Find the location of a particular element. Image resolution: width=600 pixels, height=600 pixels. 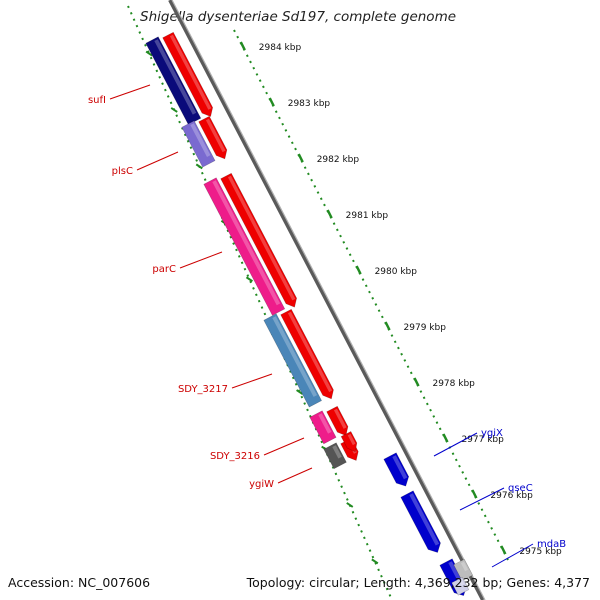

cds-bar-extra is located at coordinates (349, 442).